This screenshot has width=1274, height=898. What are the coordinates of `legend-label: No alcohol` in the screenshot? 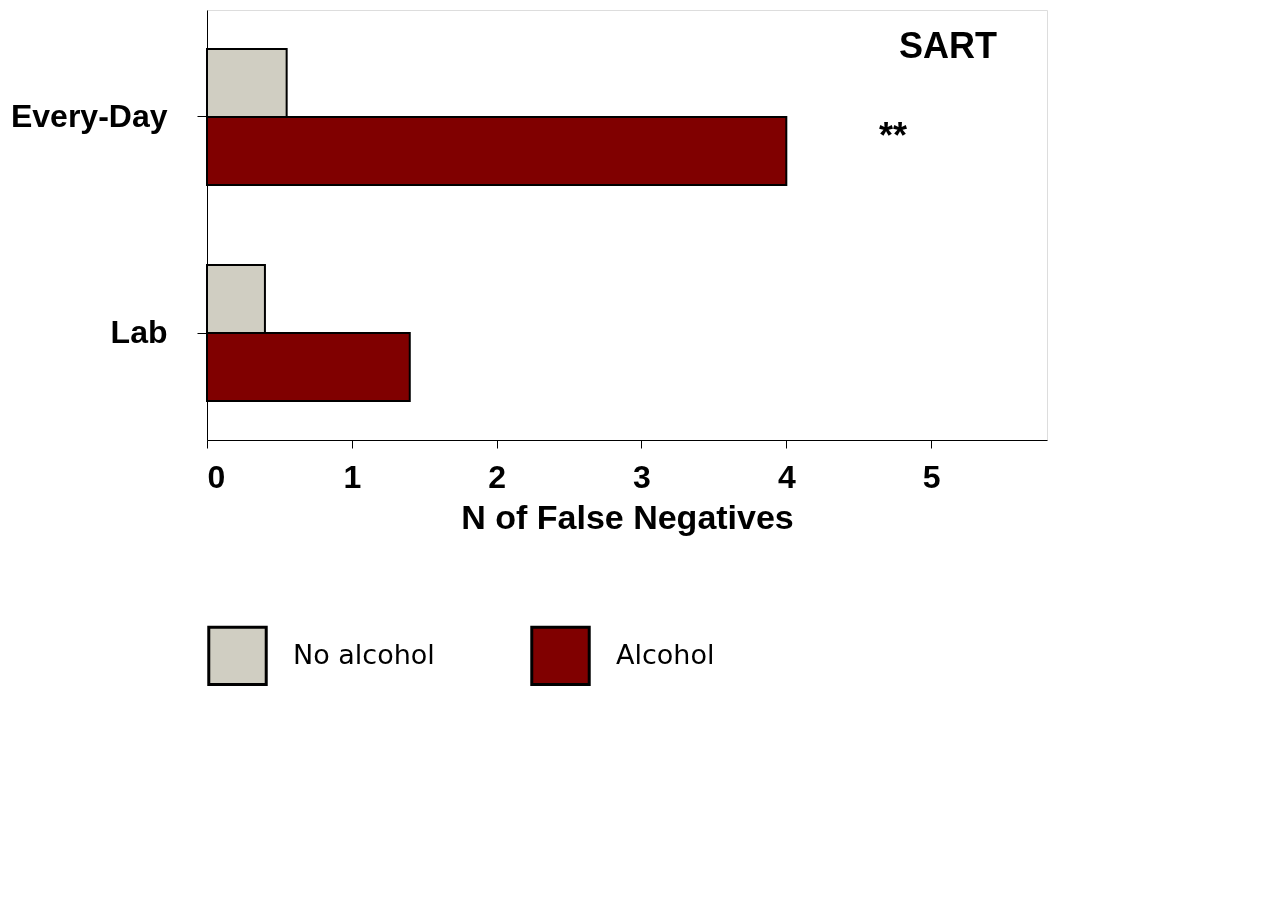 It's located at (364, 654).